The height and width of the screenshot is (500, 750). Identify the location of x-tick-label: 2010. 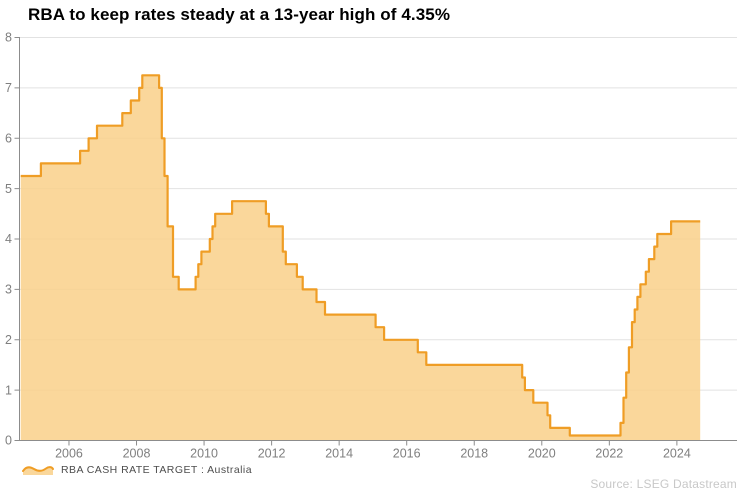
(204, 454).